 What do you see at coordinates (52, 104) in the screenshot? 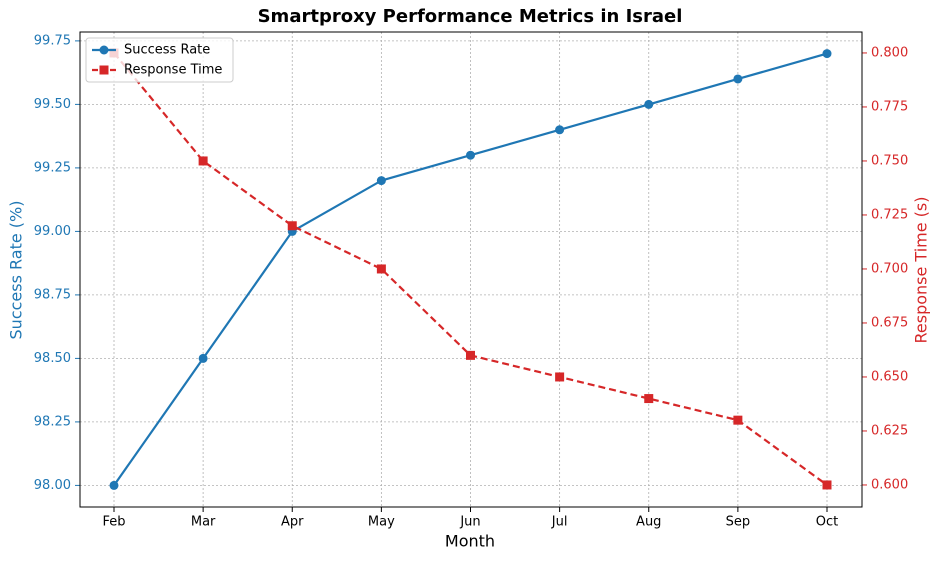
I see `y-tick-label: 99.50` at bounding box center [52, 104].